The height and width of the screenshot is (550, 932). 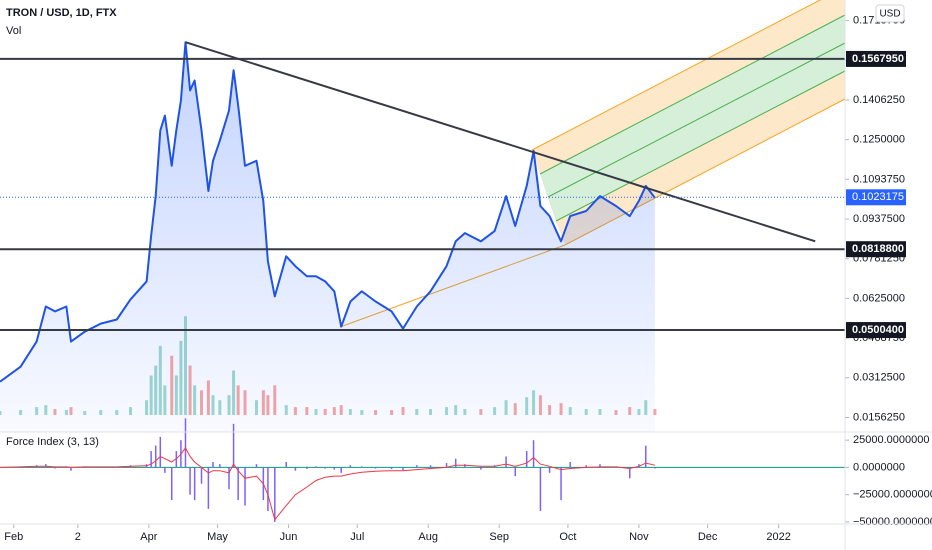 I want to click on x-tick-label: Dec, so click(x=708, y=537).